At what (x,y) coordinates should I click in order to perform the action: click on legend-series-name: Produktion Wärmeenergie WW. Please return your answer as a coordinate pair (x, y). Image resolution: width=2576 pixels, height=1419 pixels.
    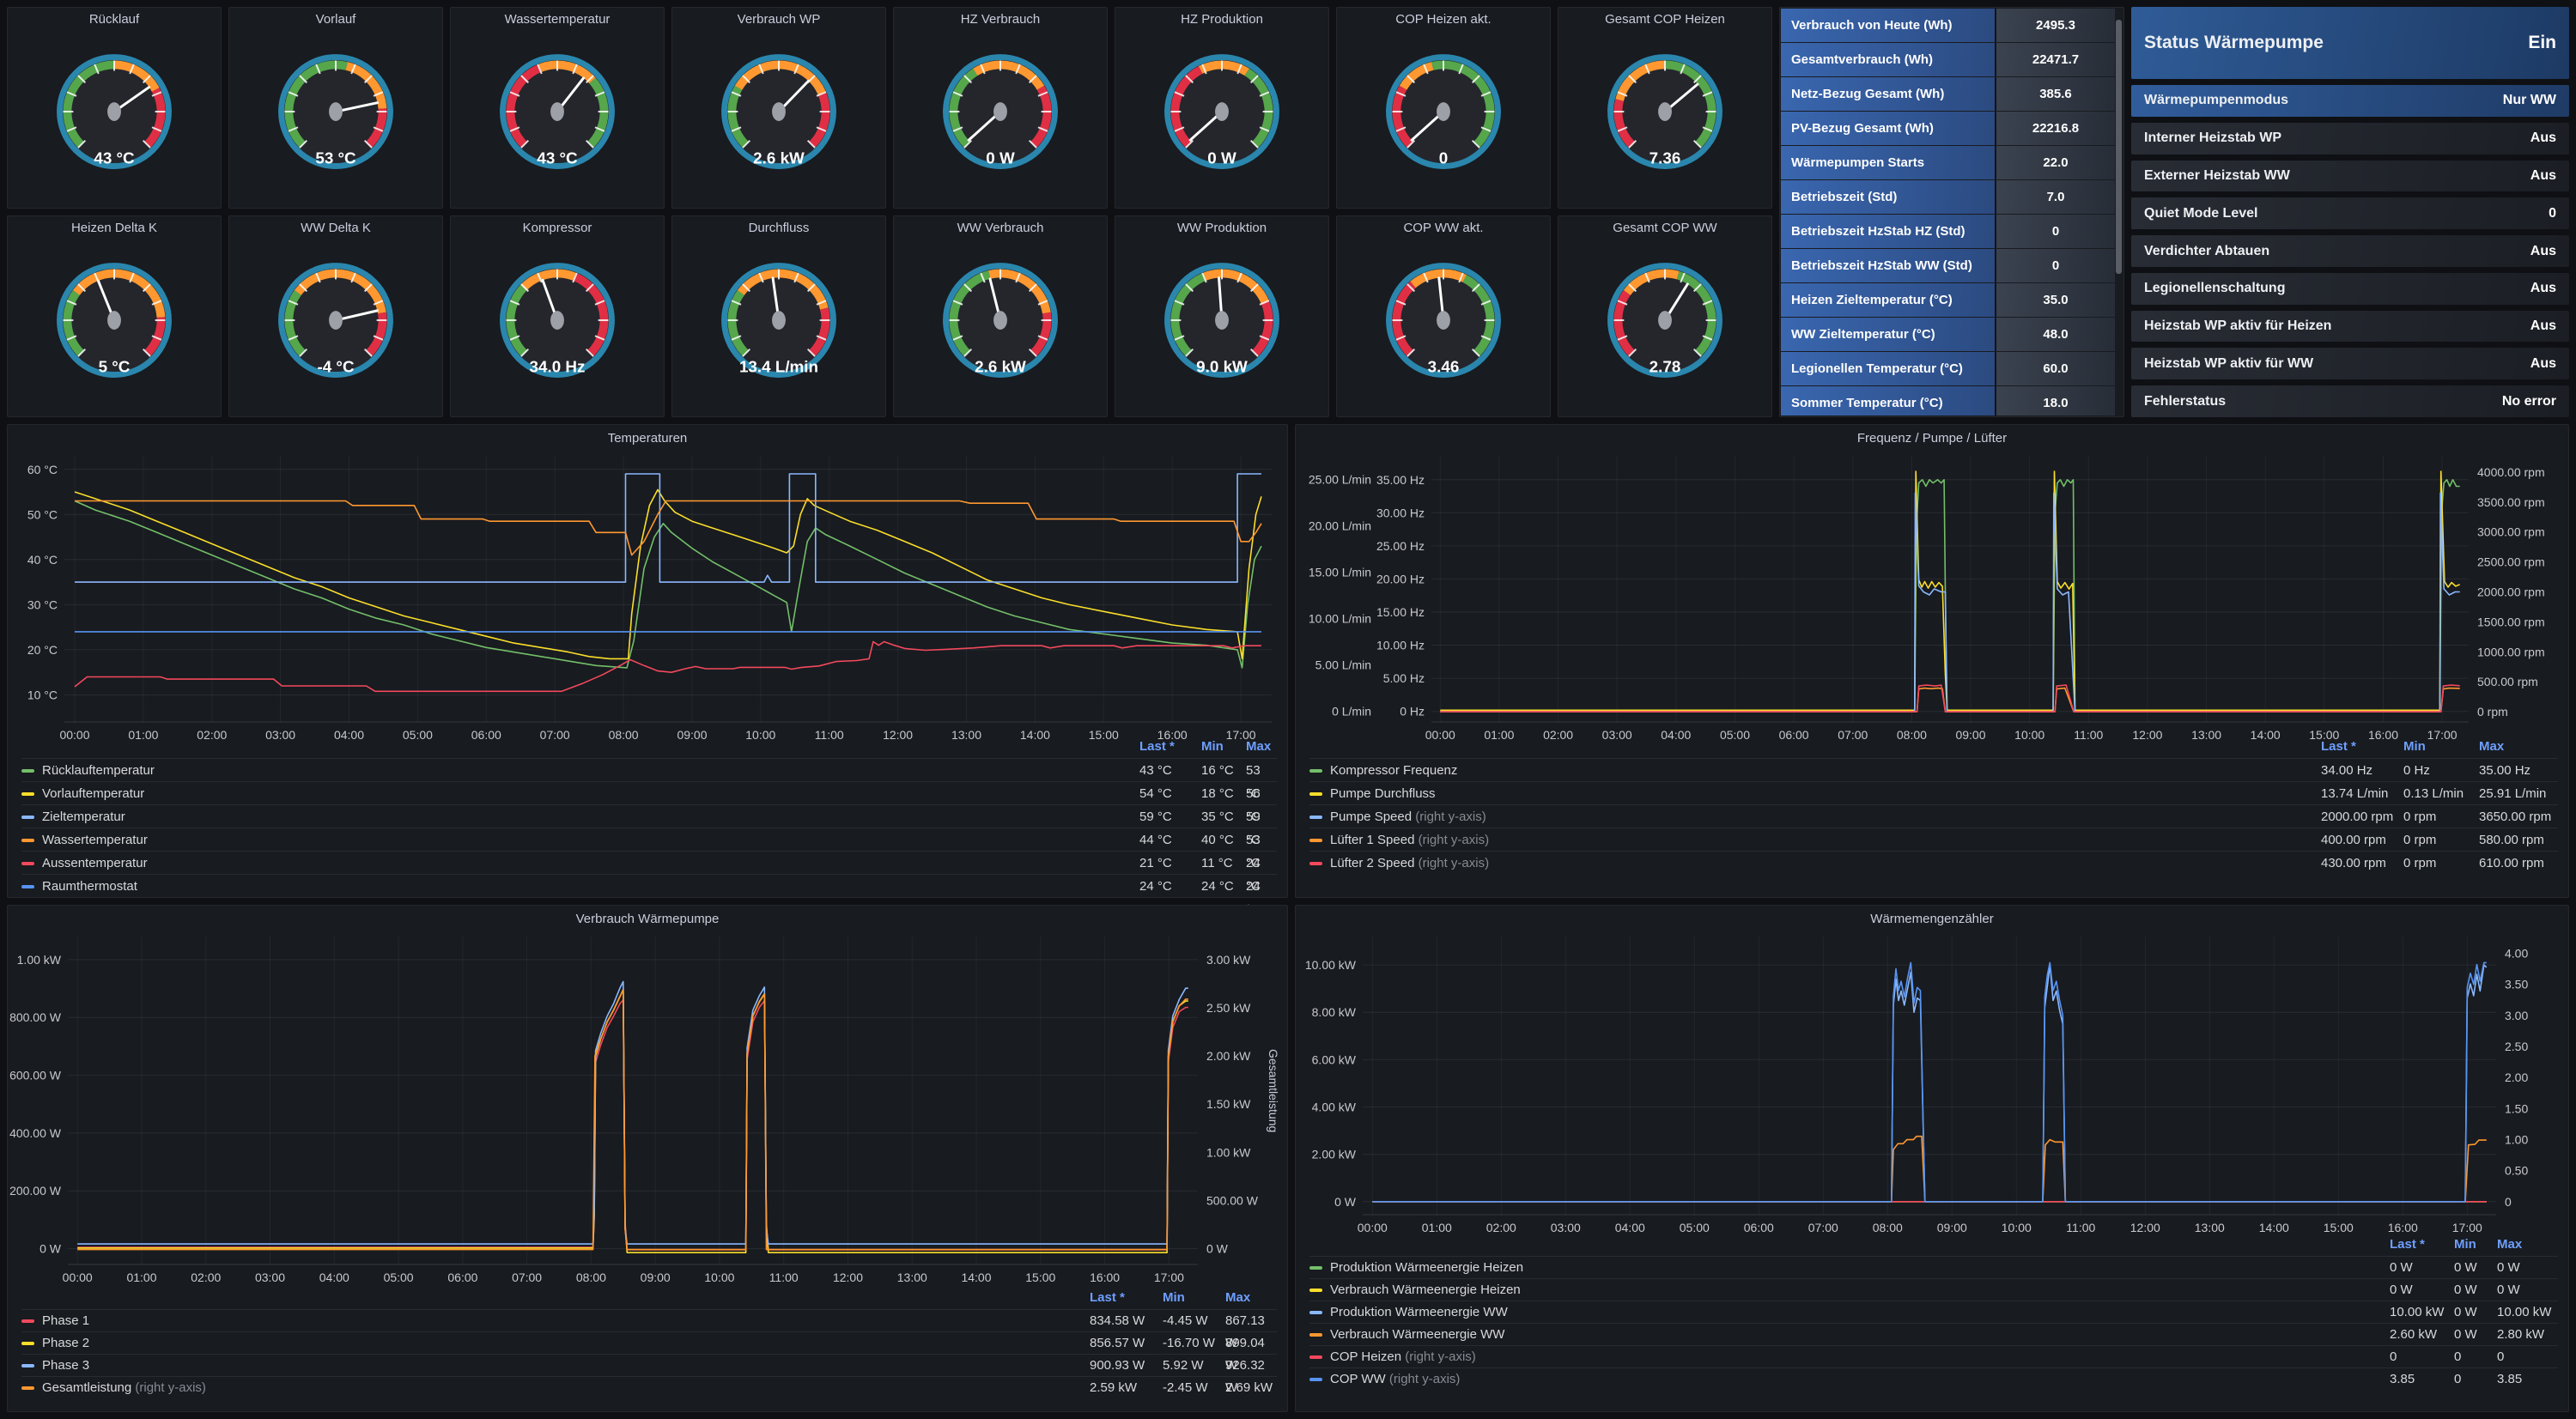
    Looking at the image, I should click on (1419, 1312).